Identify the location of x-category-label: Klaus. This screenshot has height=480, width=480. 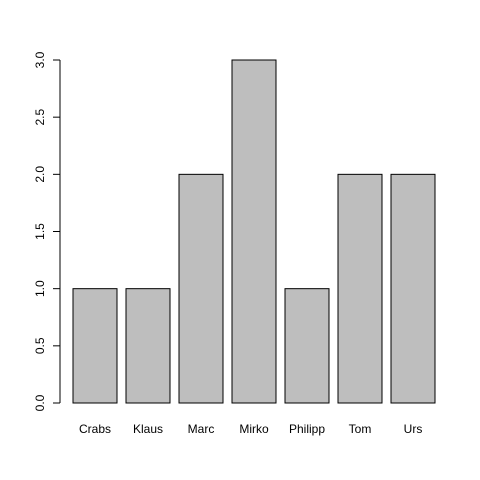
(148, 429).